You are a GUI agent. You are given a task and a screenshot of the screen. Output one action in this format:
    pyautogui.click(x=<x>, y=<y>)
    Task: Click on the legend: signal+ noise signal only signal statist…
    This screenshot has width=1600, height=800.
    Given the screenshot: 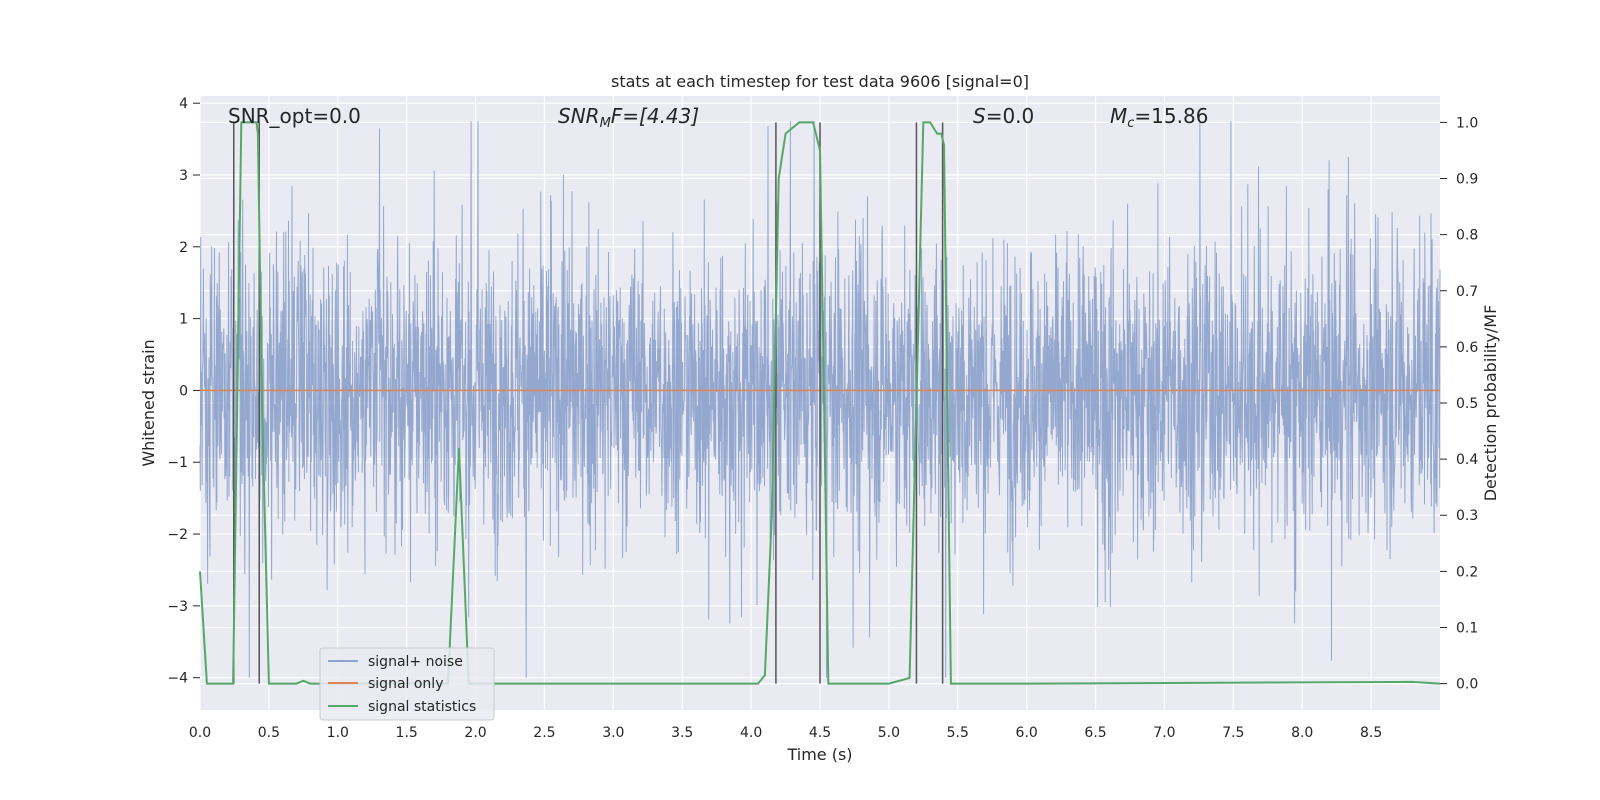 What is the action you would take?
    pyautogui.click(x=407, y=684)
    